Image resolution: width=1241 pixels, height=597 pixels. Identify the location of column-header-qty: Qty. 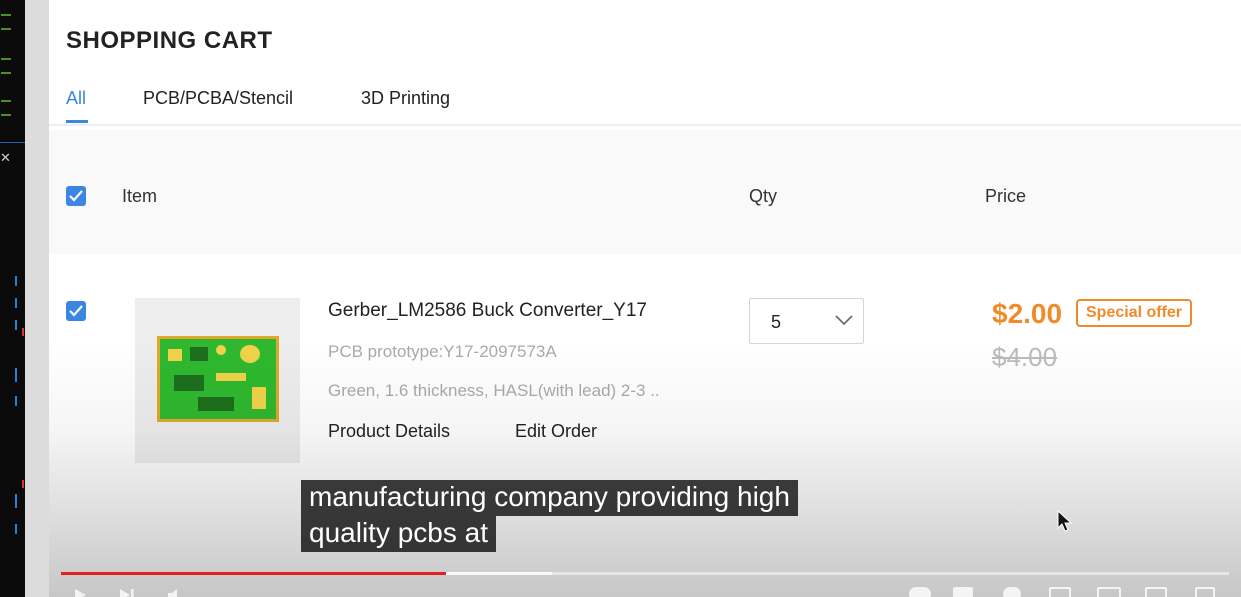
(763, 196).